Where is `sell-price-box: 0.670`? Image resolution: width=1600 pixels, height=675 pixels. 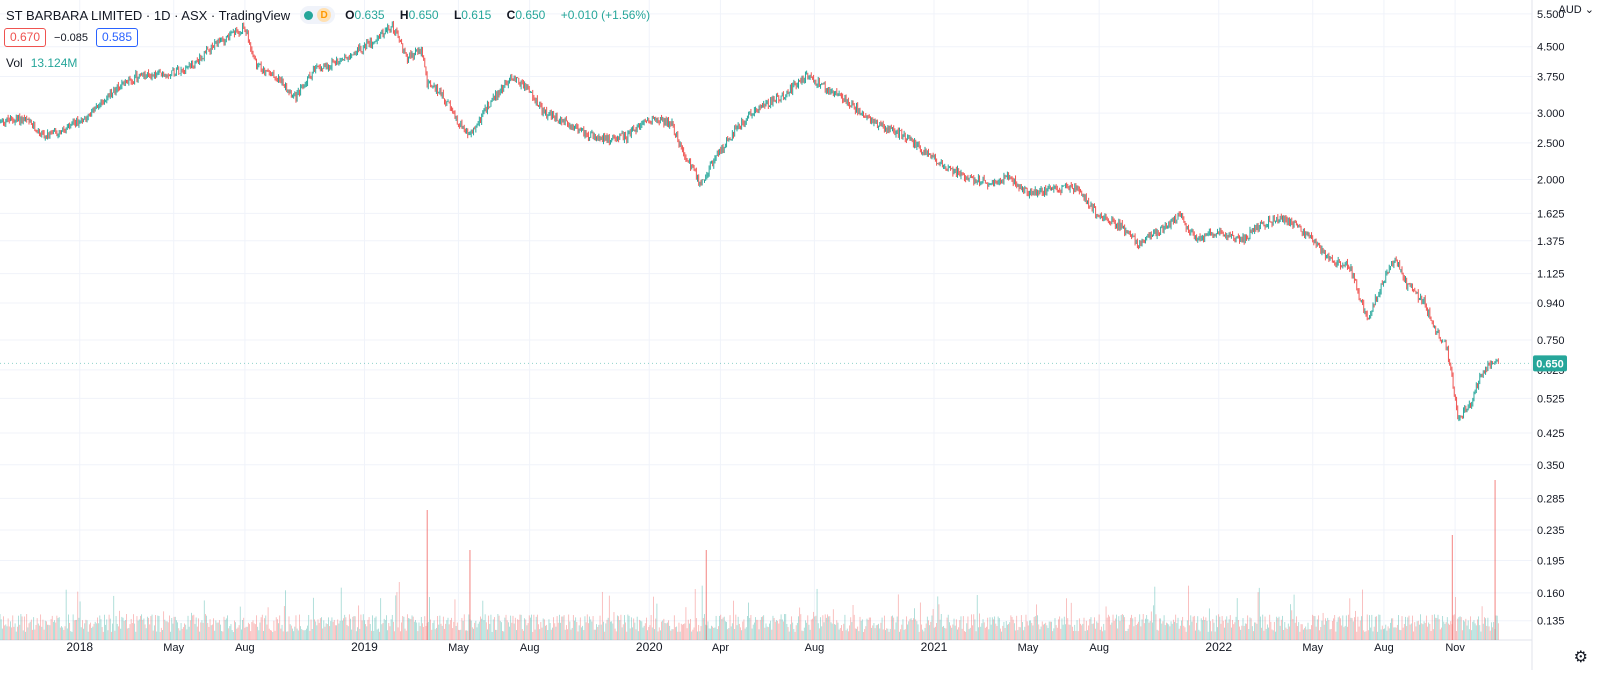
sell-price-box: 0.670 is located at coordinates (25, 37).